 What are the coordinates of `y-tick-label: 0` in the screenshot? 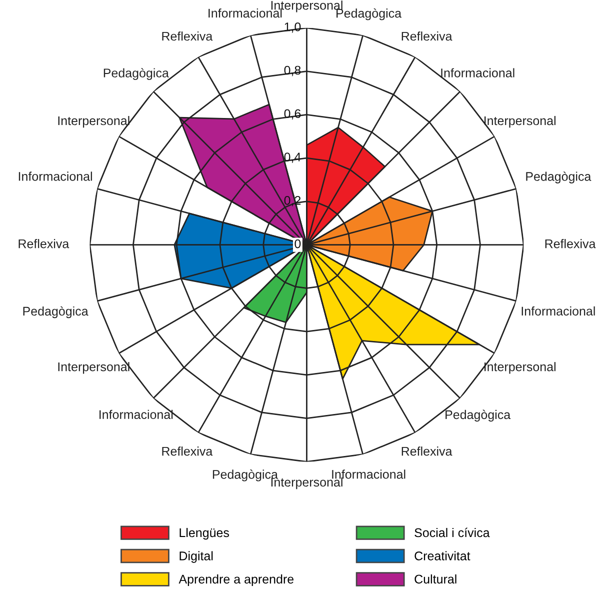 It's located at (297, 243).